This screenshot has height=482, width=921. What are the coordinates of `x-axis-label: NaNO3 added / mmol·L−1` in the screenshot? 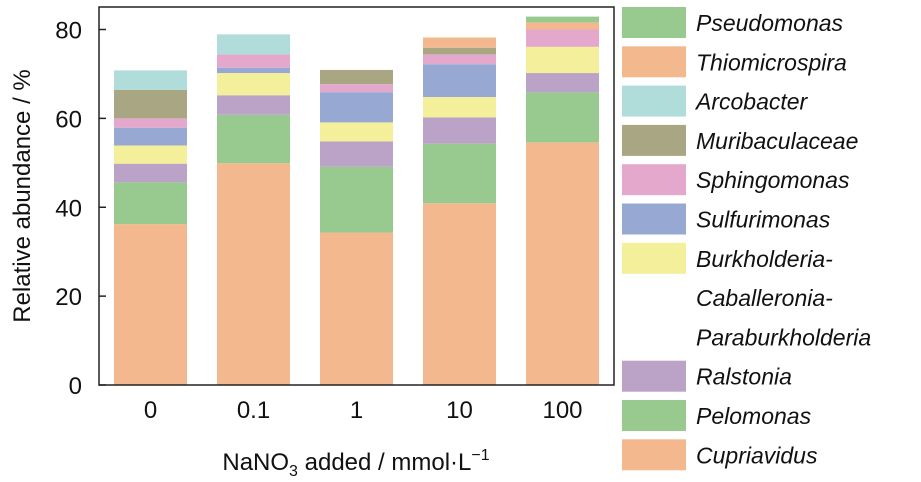 It's located at (355, 463).